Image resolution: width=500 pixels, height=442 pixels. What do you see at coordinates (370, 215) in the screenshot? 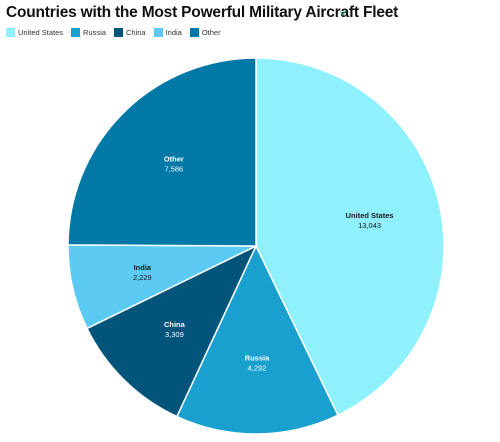
I see `slice-label-name: United States` at bounding box center [370, 215].